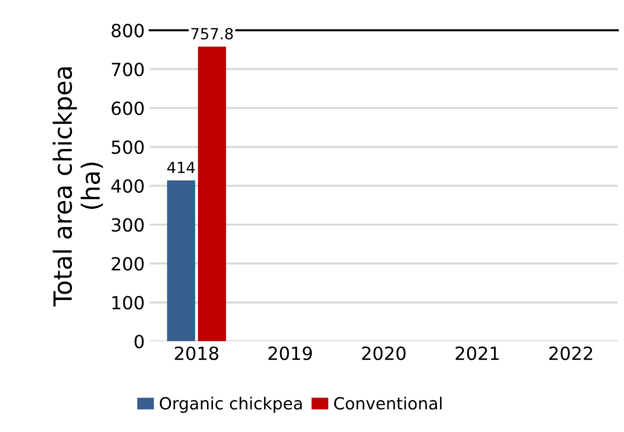 Image resolution: width=624 pixels, height=432 pixels. What do you see at coordinates (128, 263) in the screenshot?
I see `y-tick-label: 200` at bounding box center [128, 263].